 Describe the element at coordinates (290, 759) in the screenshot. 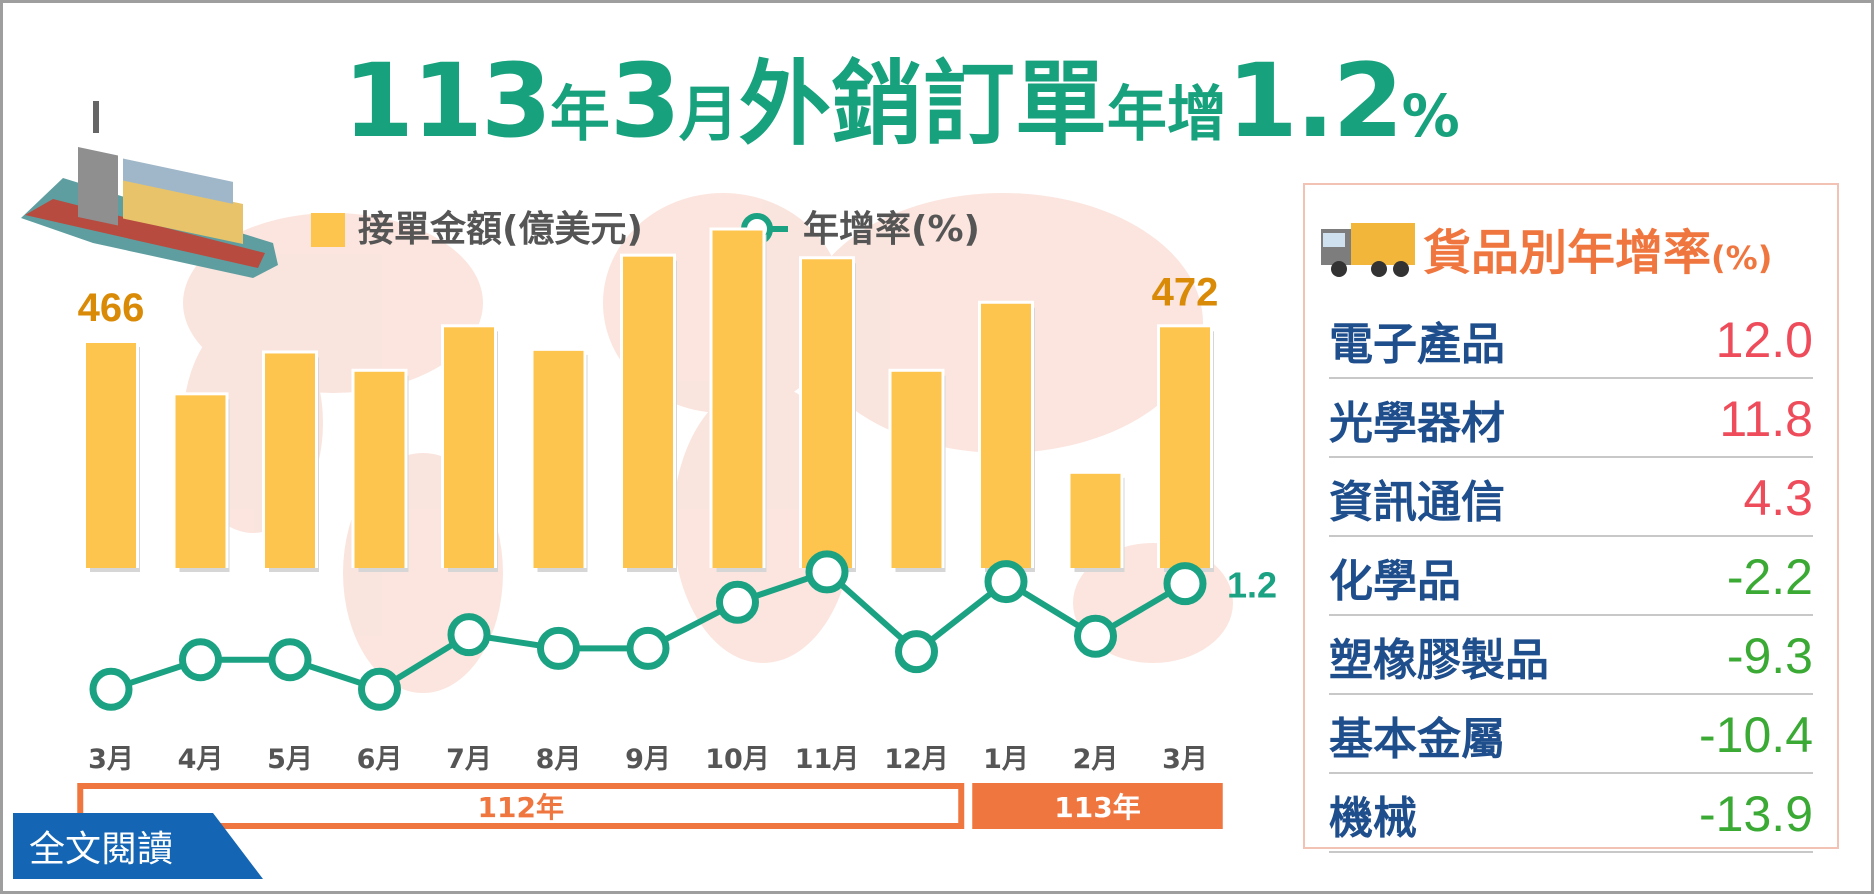

I see `x-tick-label: 5月` at that location.